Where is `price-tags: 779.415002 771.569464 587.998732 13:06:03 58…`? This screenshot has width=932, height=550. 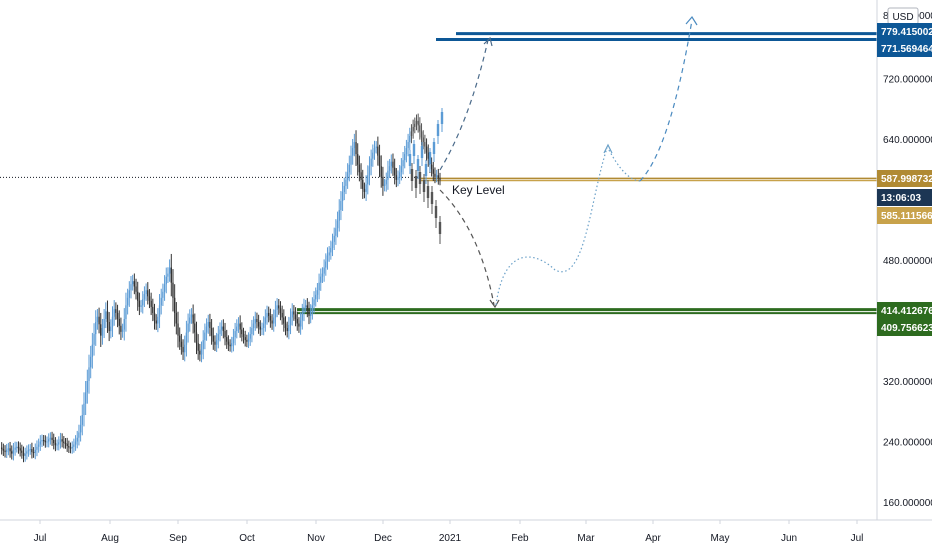
price-tags: 779.415002 771.569464 587.998732 13:06:03 58… is located at coordinates (904, 179).